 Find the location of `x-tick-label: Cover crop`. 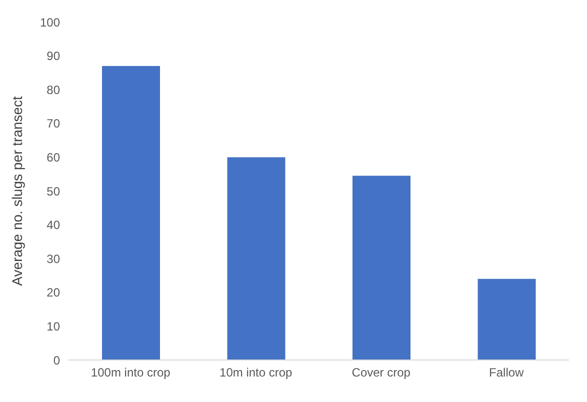

x-tick-label: Cover crop is located at coordinates (381, 373).